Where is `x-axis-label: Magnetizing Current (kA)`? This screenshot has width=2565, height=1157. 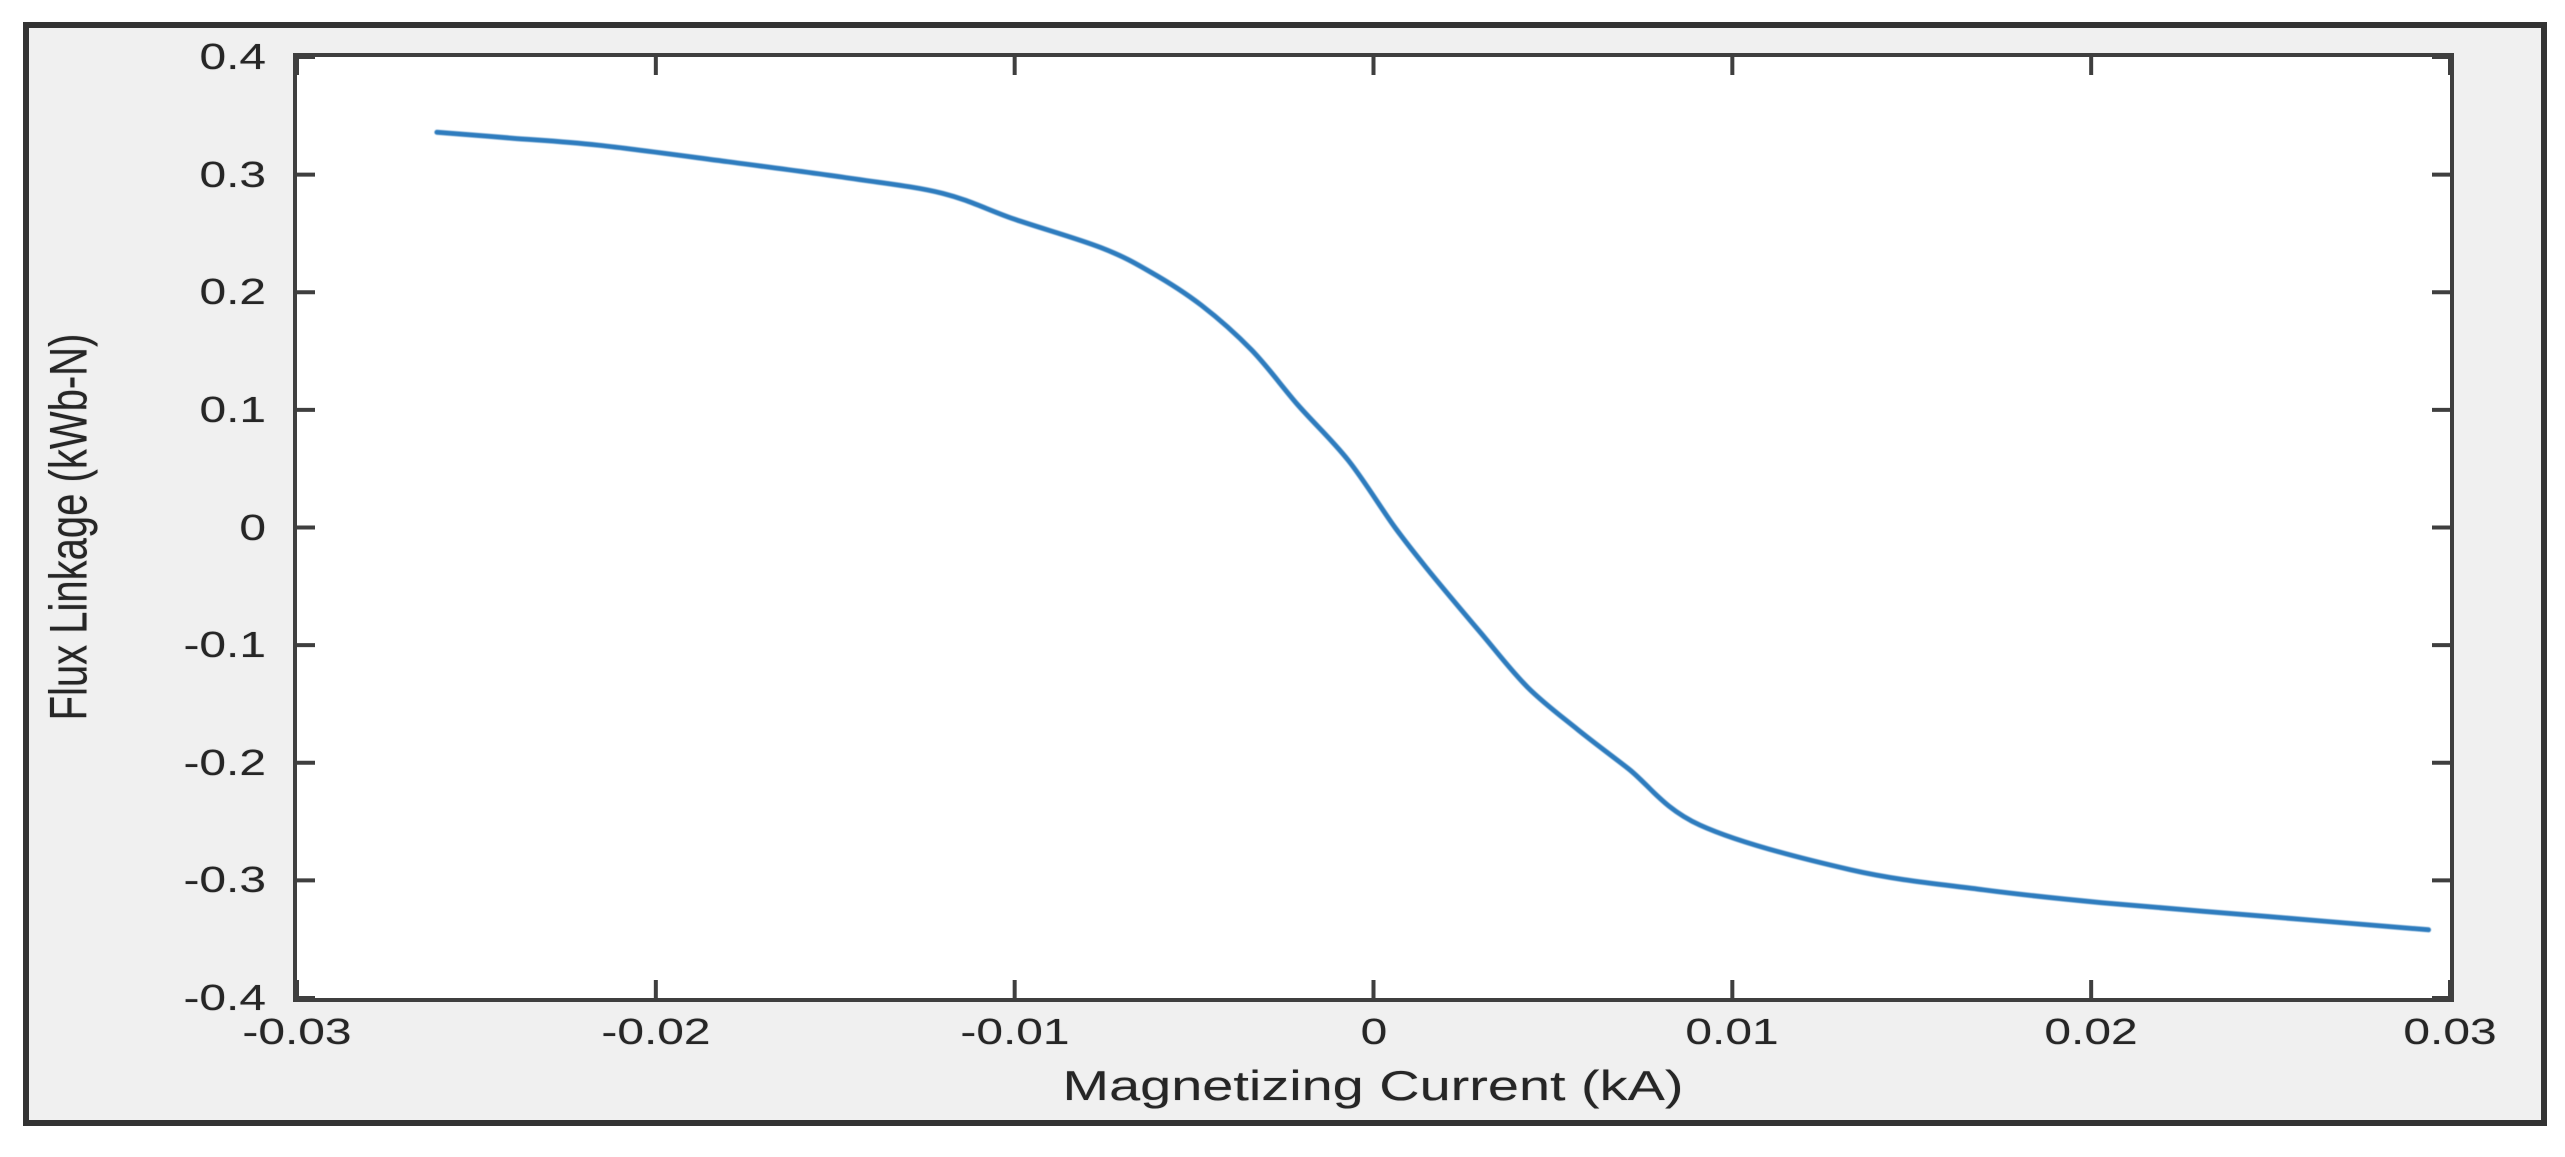
x-axis-label: Magnetizing Current (kA) is located at coordinates (1373, 1085).